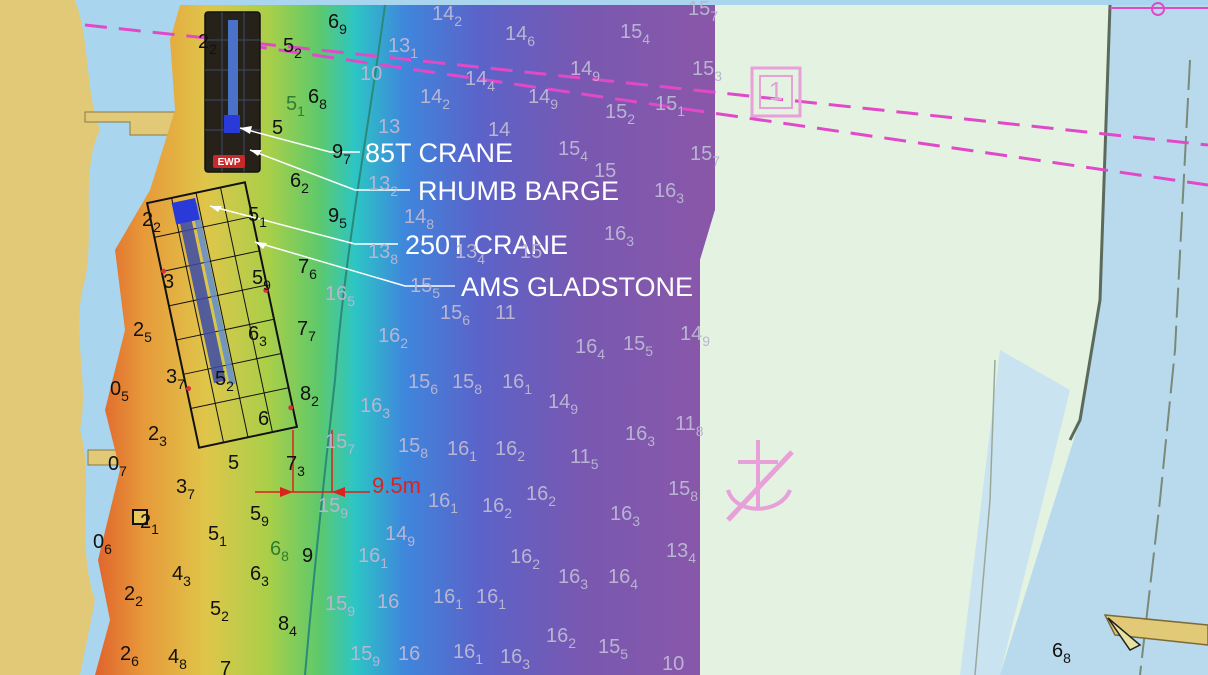 Image resolution: width=1208 pixels, height=675 pixels. Describe the element at coordinates (1165, 367) in the screenshot. I see `depth-contour-dashed` at that location.